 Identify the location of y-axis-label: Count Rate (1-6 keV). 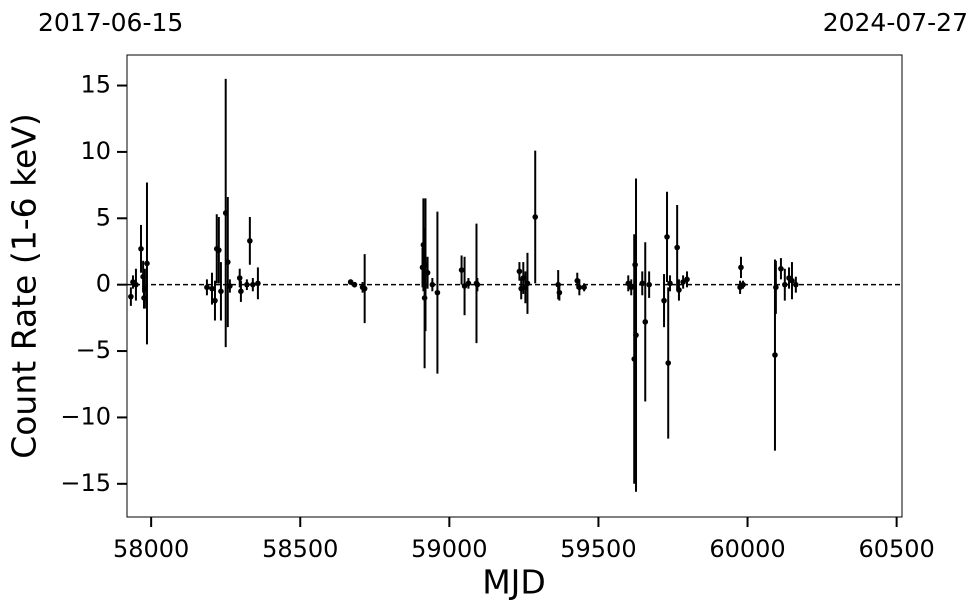
(24, 286).